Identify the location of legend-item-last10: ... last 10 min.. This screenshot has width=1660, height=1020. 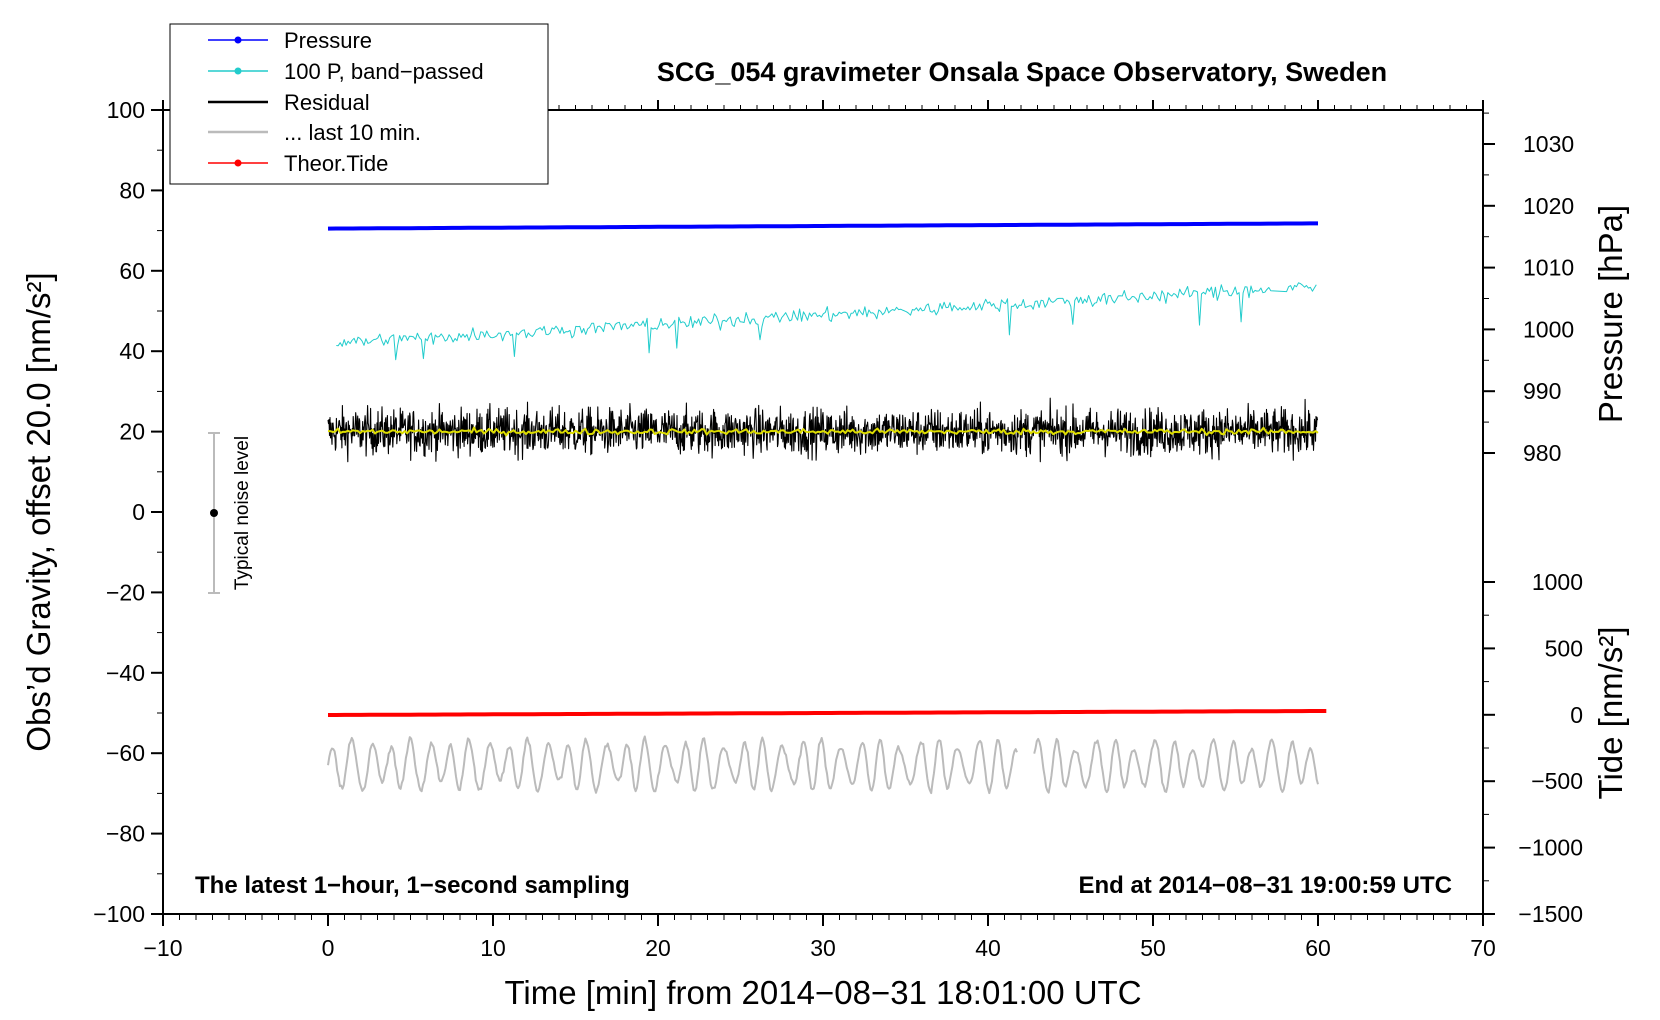
(314, 132).